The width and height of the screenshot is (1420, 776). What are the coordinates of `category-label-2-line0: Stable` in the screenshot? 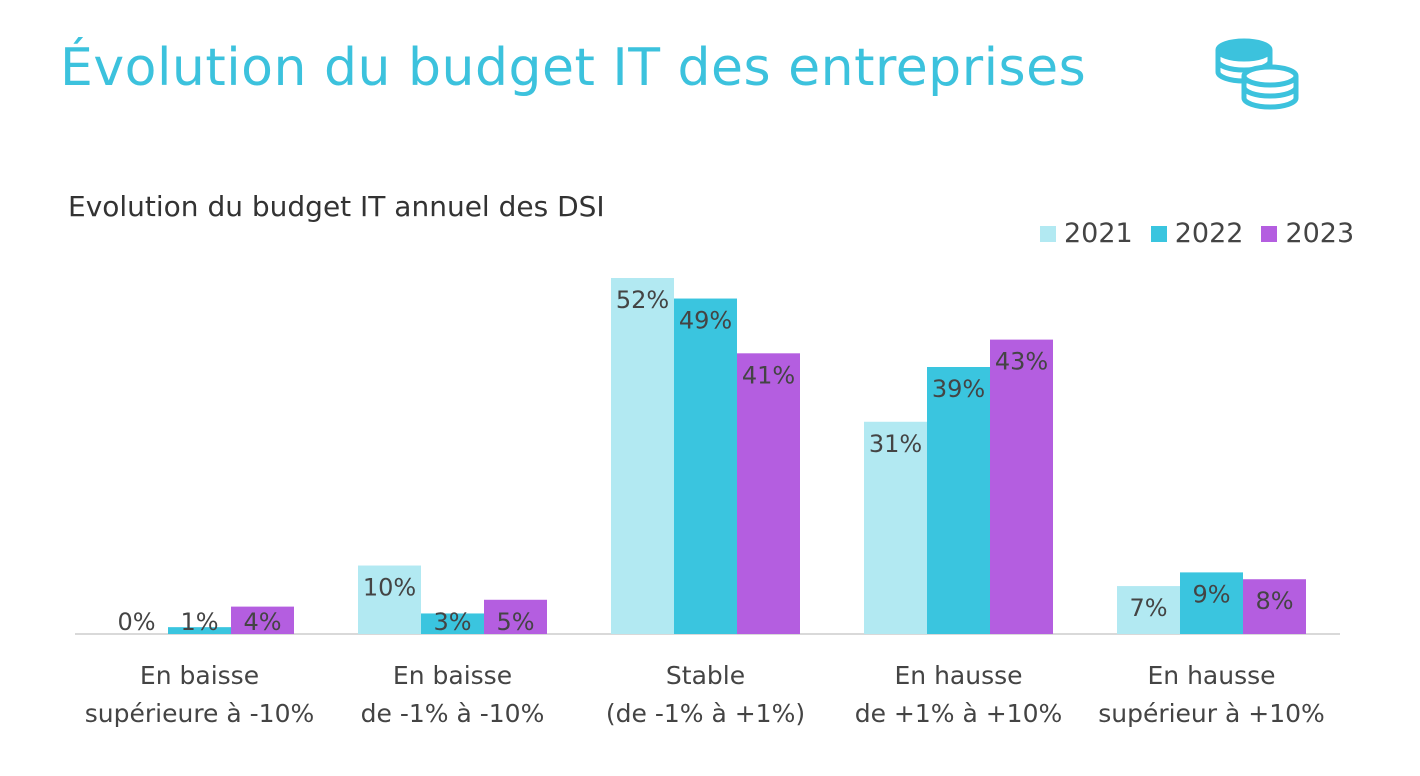 It's located at (705, 675).